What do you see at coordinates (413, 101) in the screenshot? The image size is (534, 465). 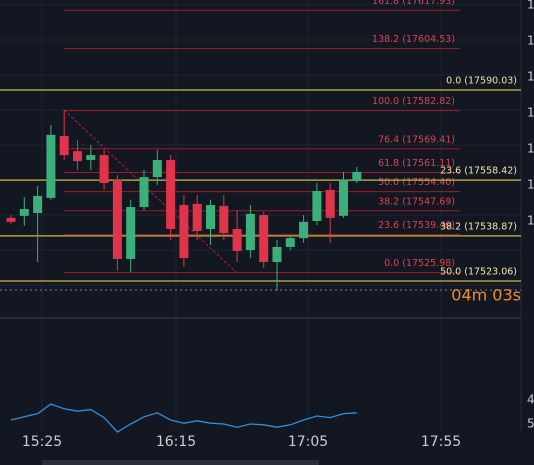 I see `fib-label: 100.0 (17582.82)` at bounding box center [413, 101].